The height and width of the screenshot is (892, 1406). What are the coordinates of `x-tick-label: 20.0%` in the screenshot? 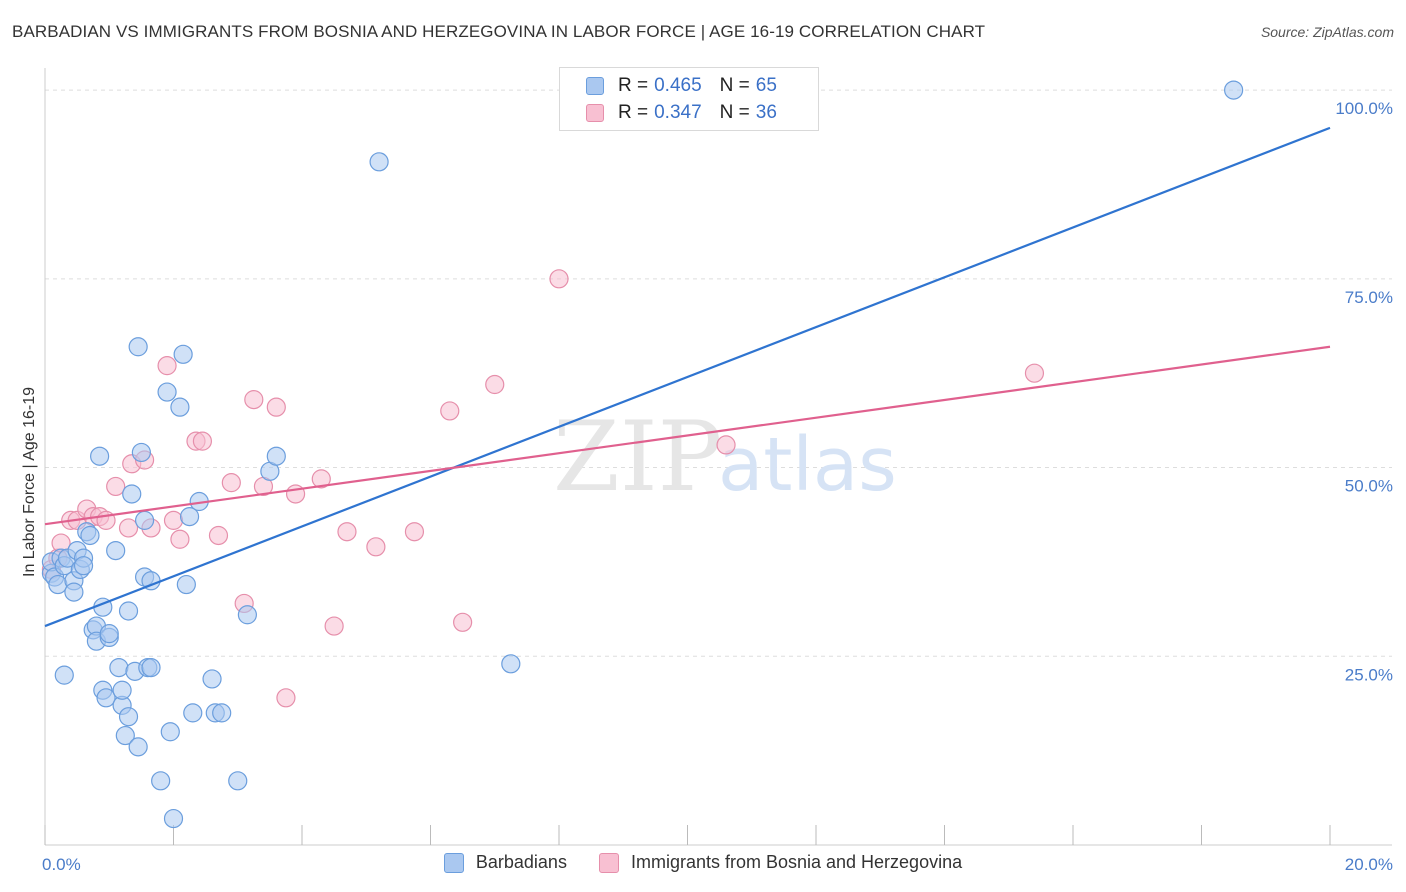 It's located at (1369, 864).